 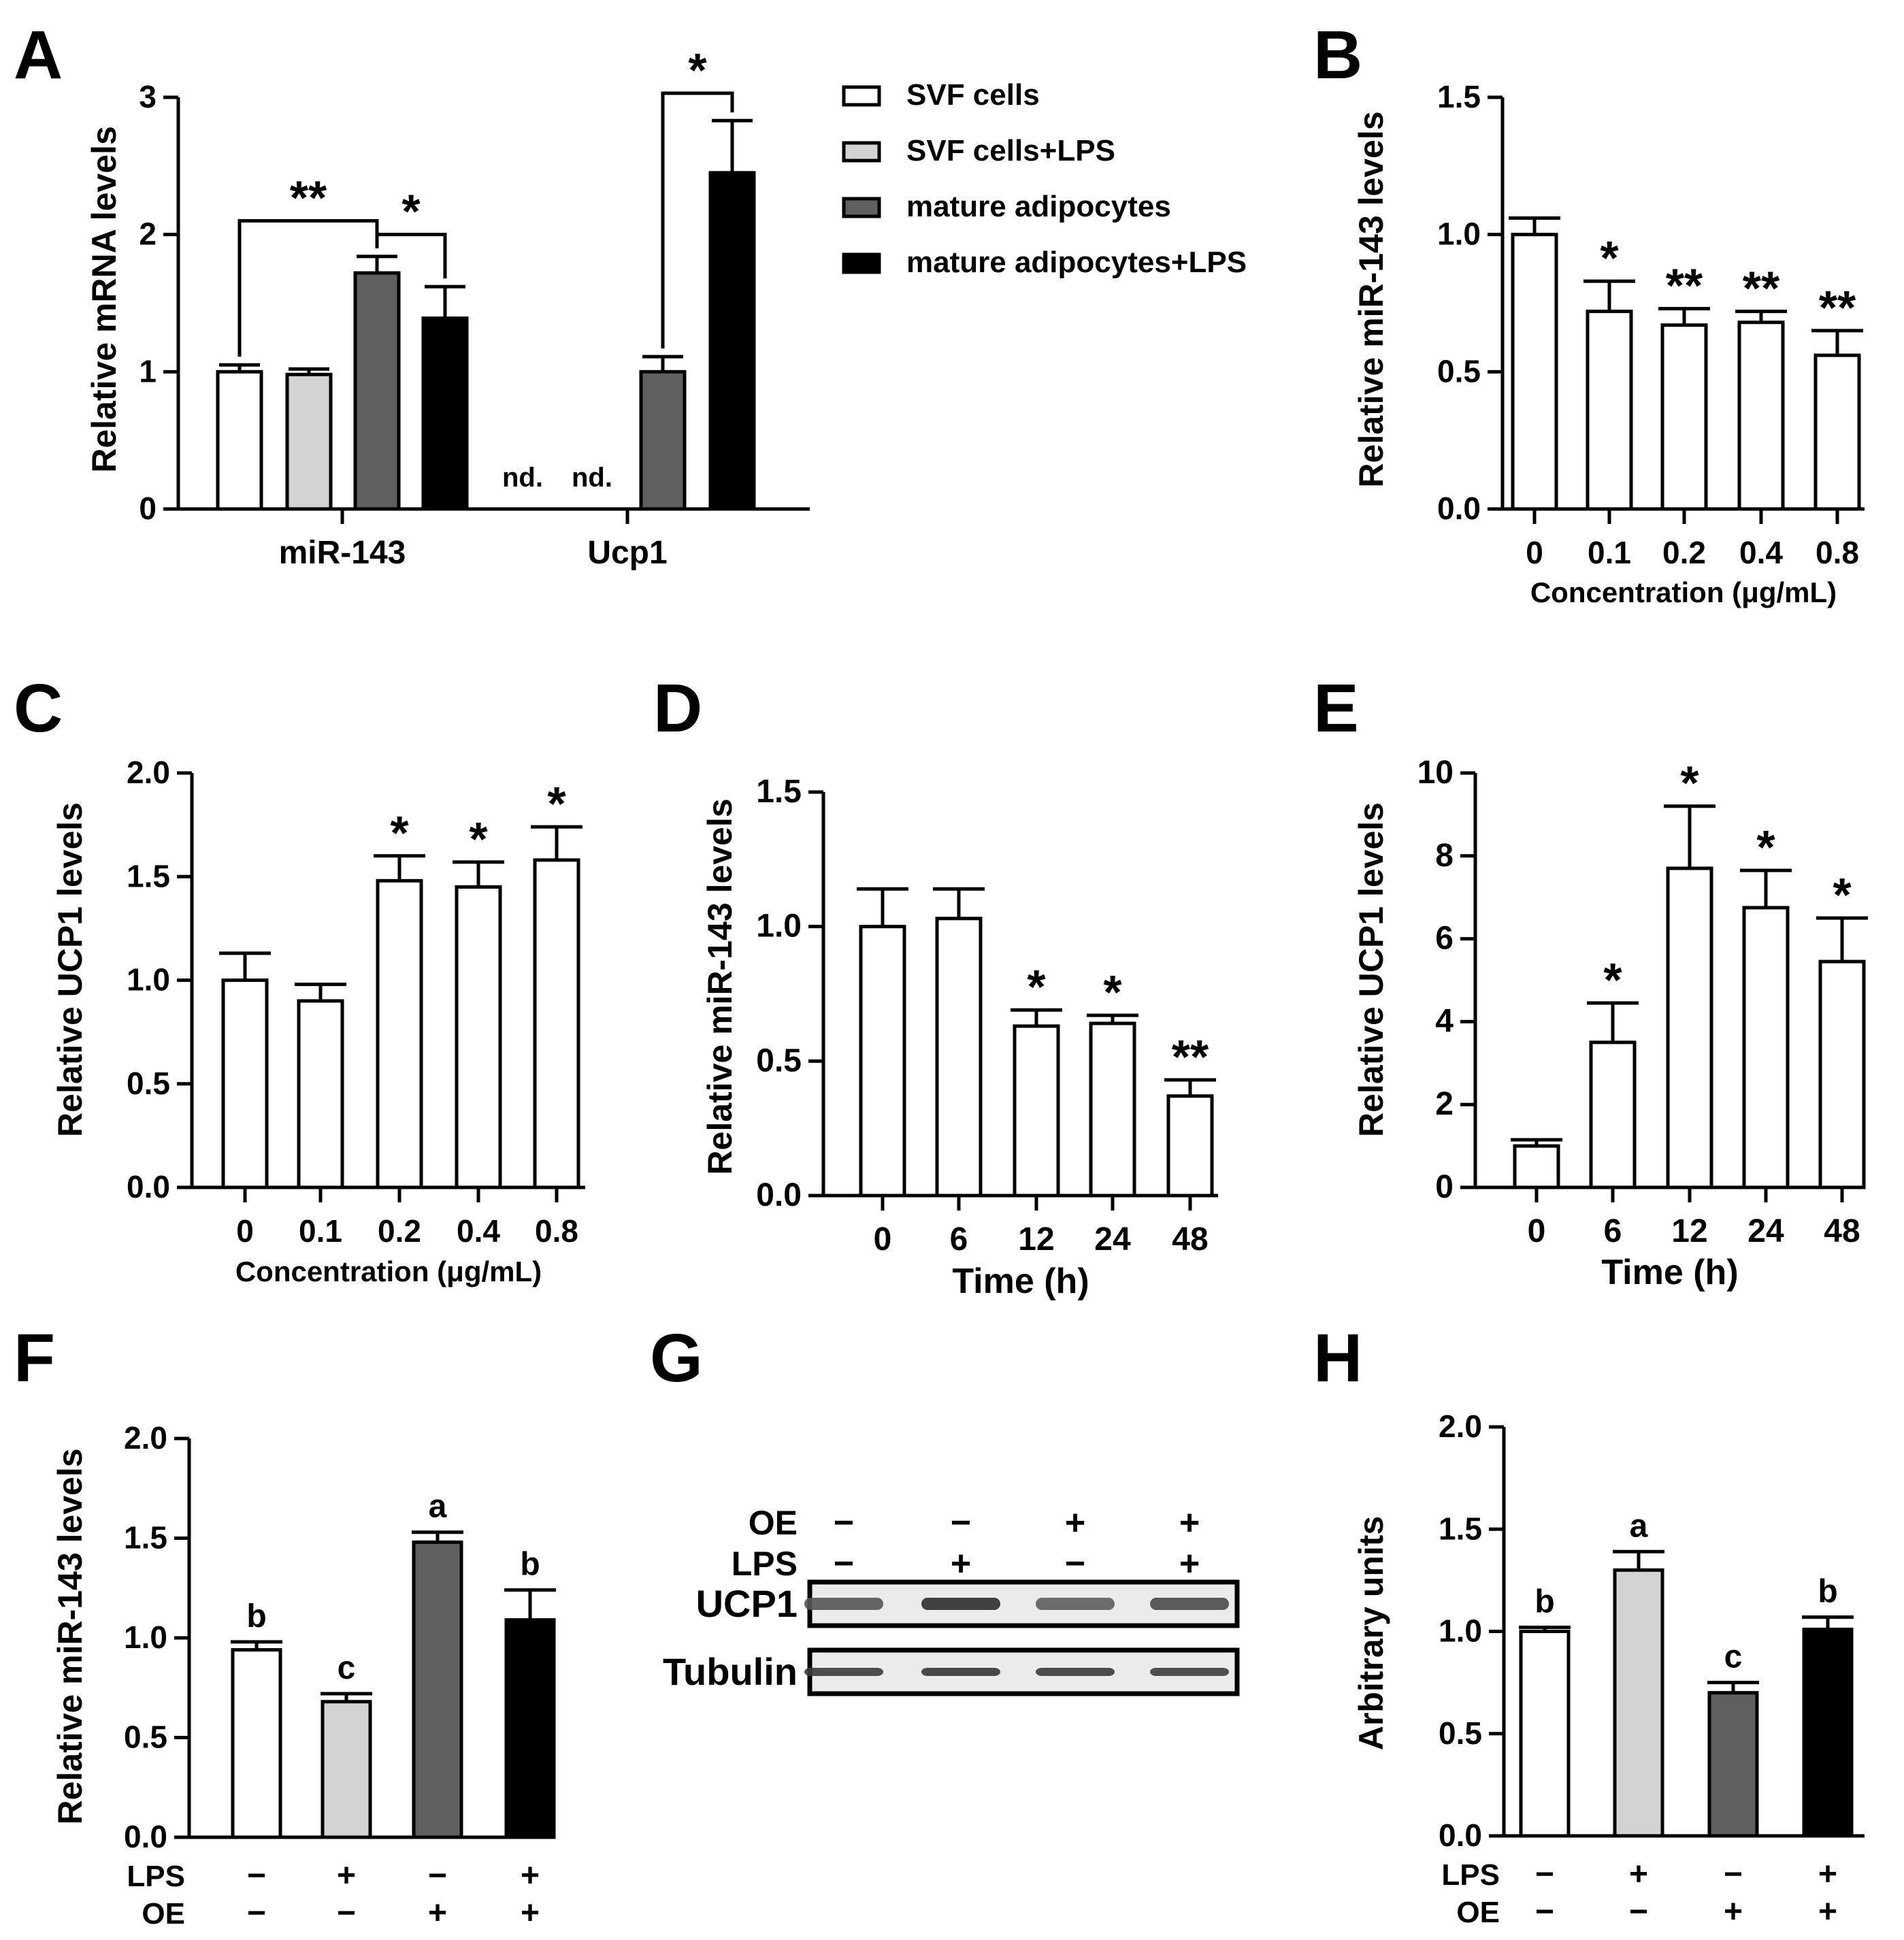 I want to click on not-detected-label: nd., so click(x=523, y=478).